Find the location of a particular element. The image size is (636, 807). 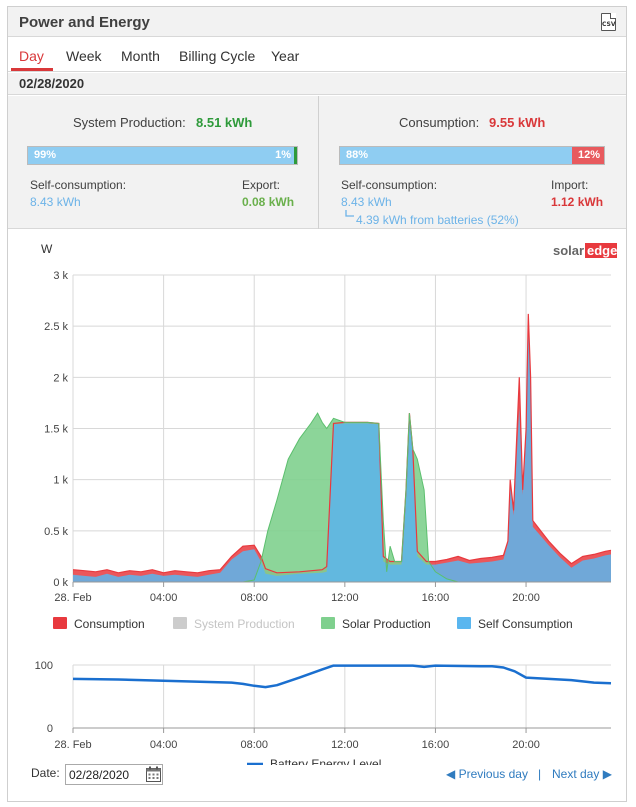

csv-icon-label: CSV is located at coordinates (609, 24).